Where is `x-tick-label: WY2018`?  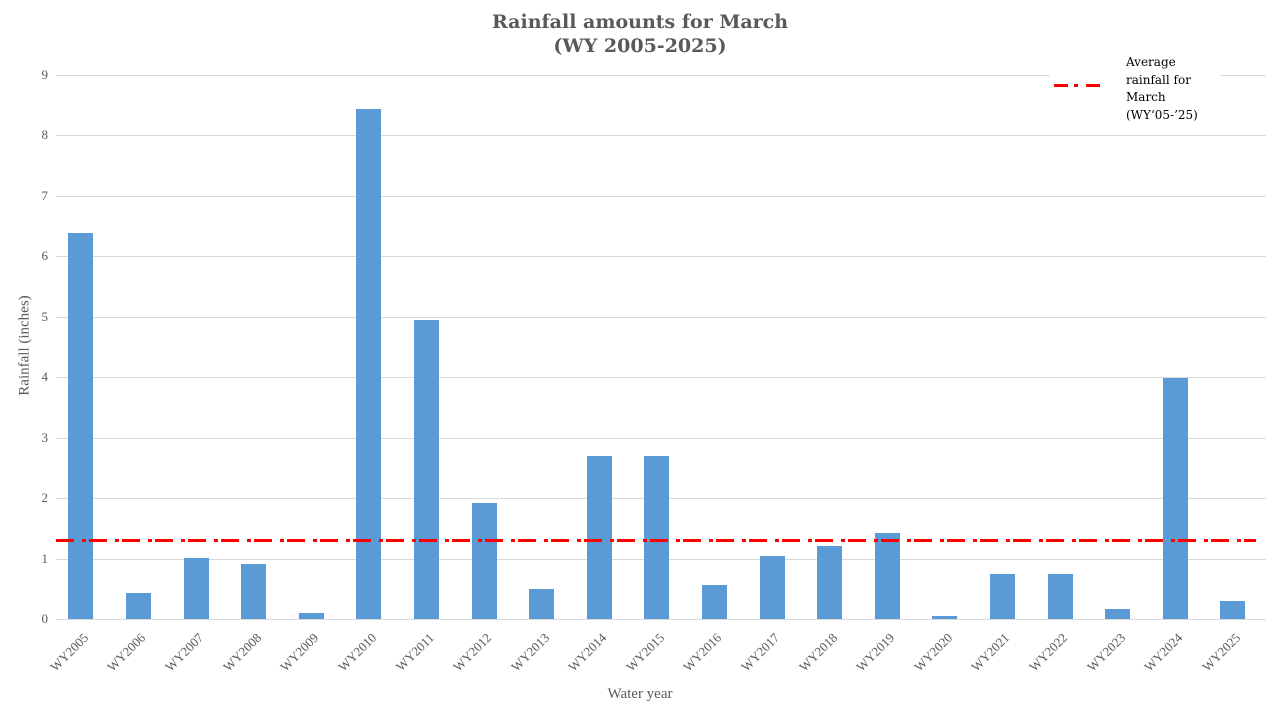
x-tick-label: WY2018 is located at coordinates (817, 652).